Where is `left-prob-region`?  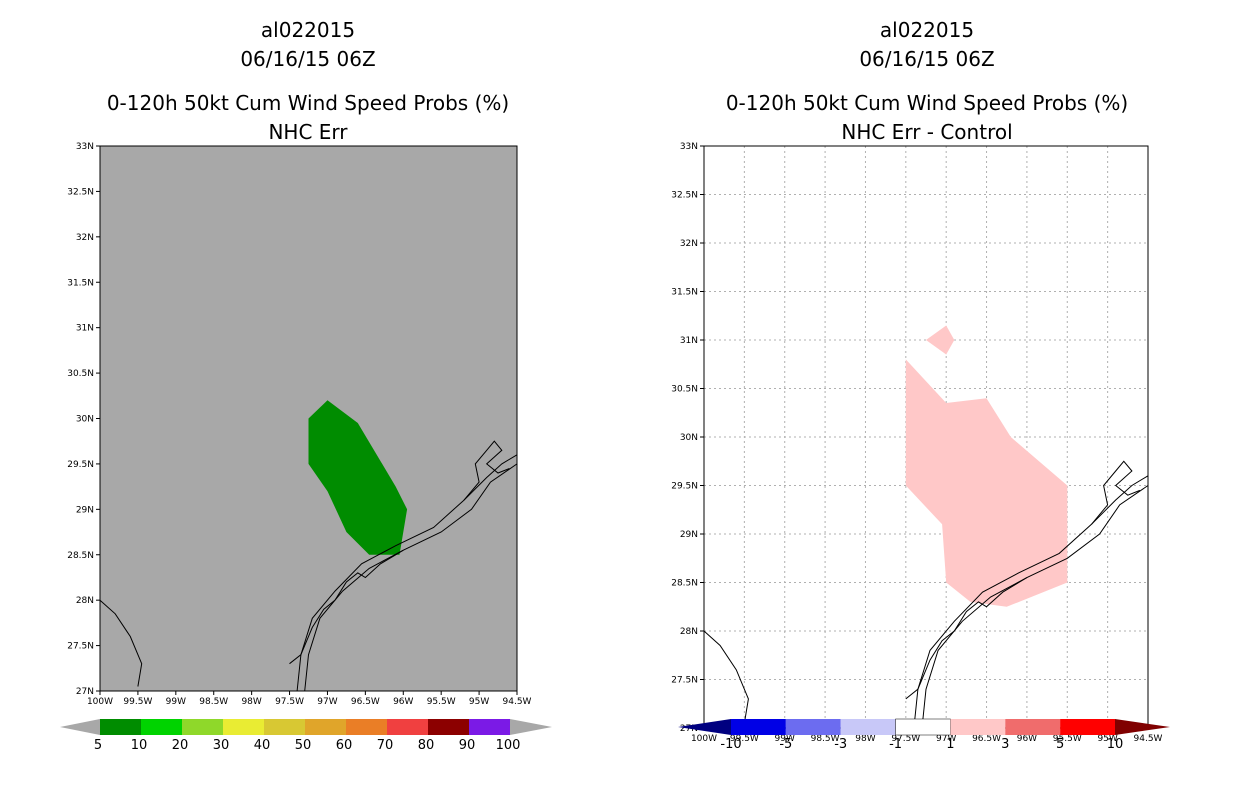
left-prob-region is located at coordinates (358, 477).